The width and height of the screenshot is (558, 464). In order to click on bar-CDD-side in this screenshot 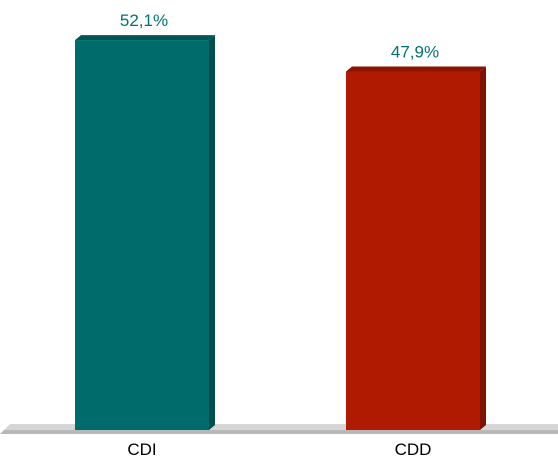, I will do `click(483, 248)`.